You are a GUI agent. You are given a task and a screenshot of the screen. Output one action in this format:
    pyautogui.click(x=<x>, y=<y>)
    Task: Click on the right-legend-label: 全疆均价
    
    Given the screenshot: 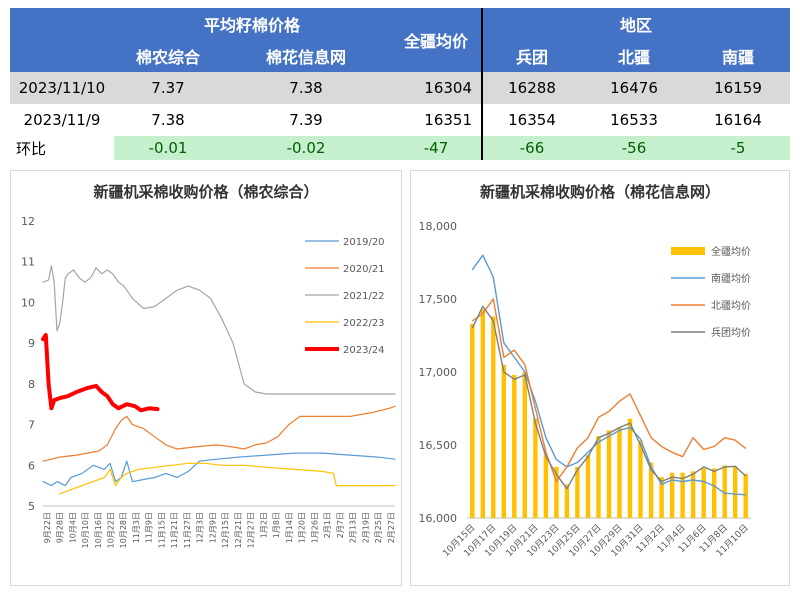 What is the action you would take?
    pyautogui.click(x=731, y=251)
    